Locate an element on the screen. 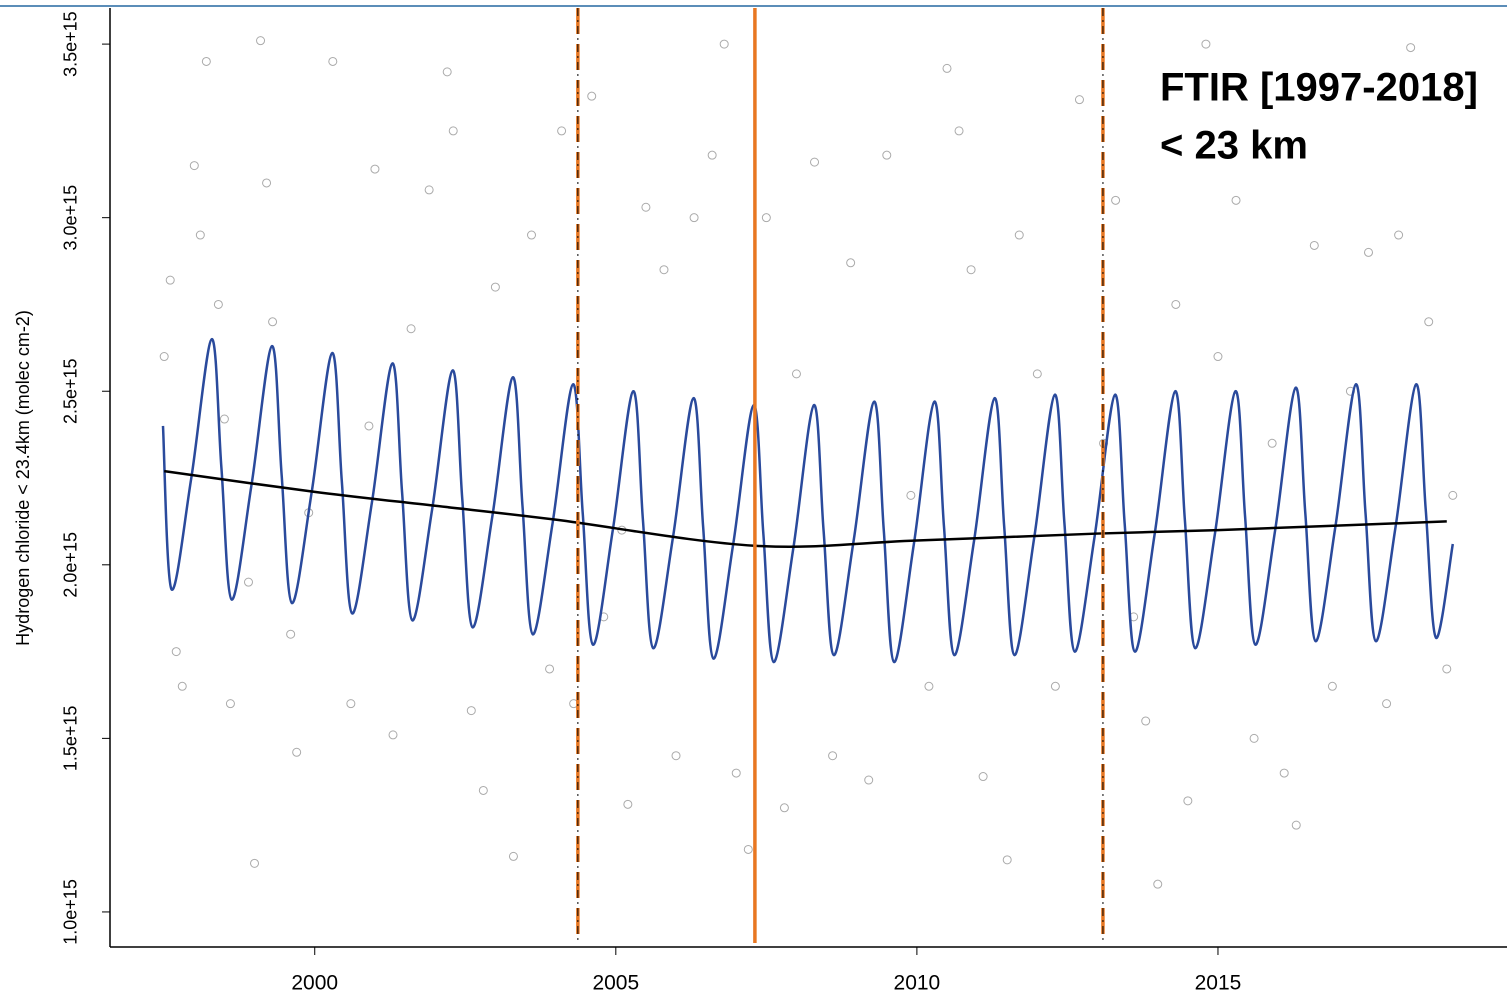 This screenshot has width=1507, height=997. x-tick-label: 2005 is located at coordinates (615, 983).